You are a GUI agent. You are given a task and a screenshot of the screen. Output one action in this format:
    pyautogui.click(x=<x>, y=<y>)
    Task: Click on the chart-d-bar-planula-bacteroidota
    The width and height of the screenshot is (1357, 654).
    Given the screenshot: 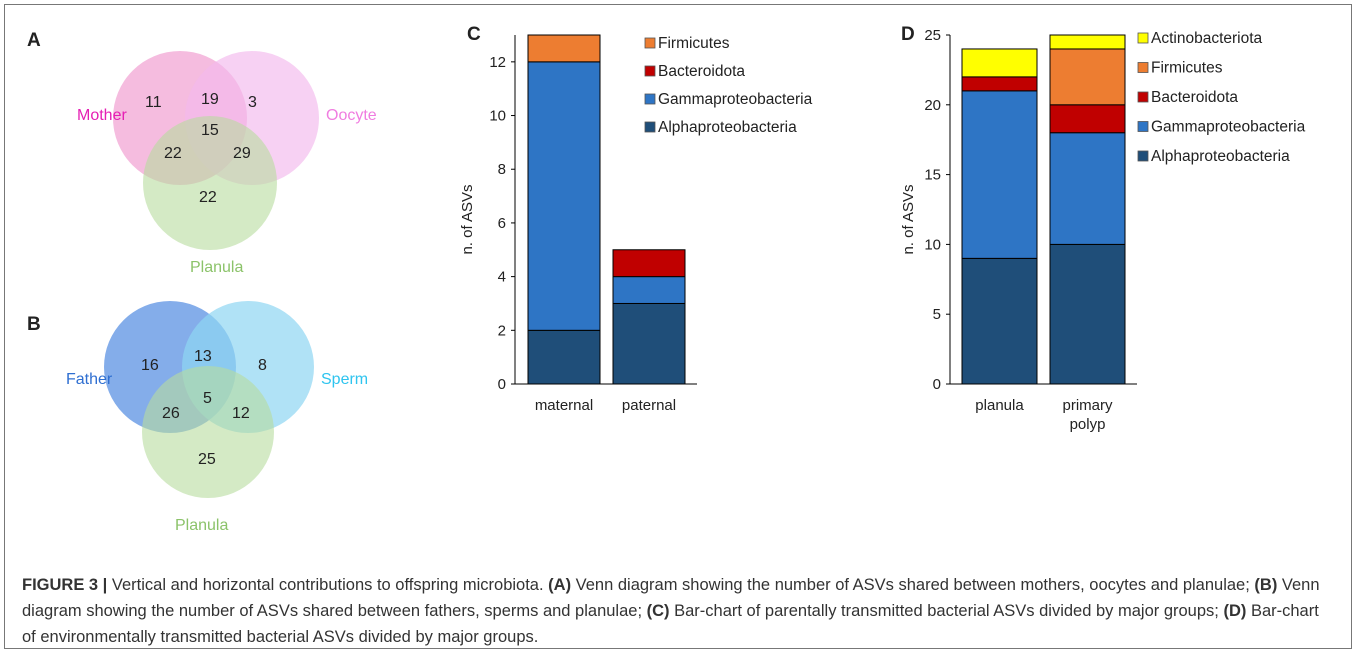 What is the action you would take?
    pyautogui.click(x=999, y=84)
    